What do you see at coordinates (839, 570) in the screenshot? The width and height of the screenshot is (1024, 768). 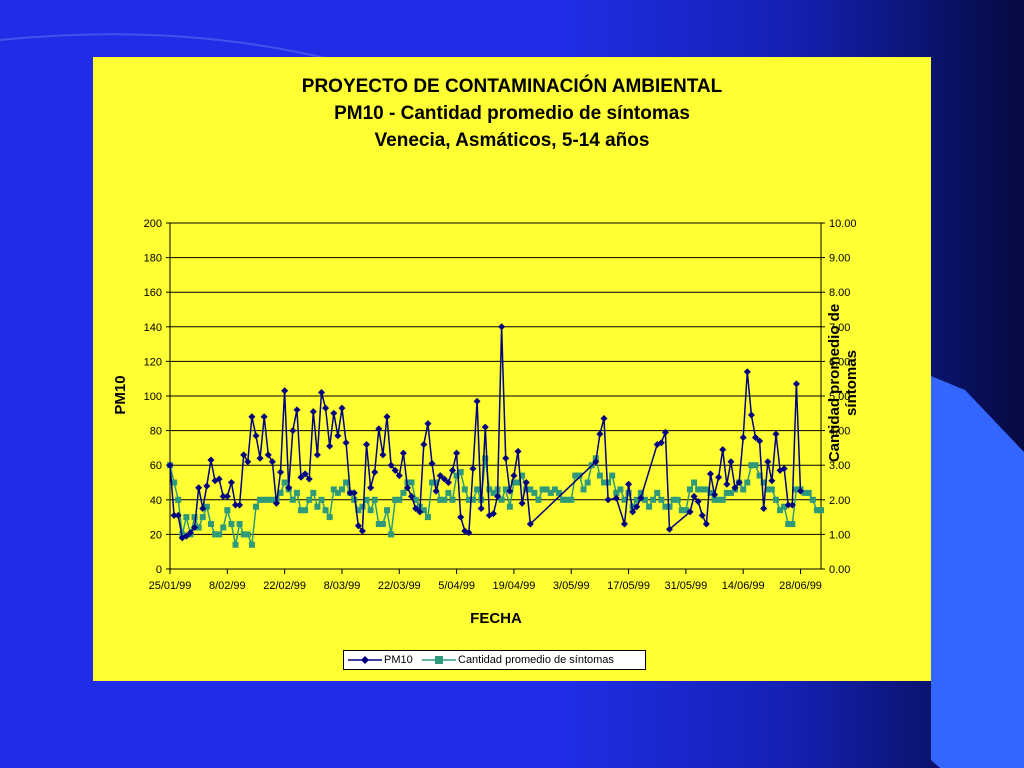 I see `y2-tick-label: 0.00` at bounding box center [839, 570].